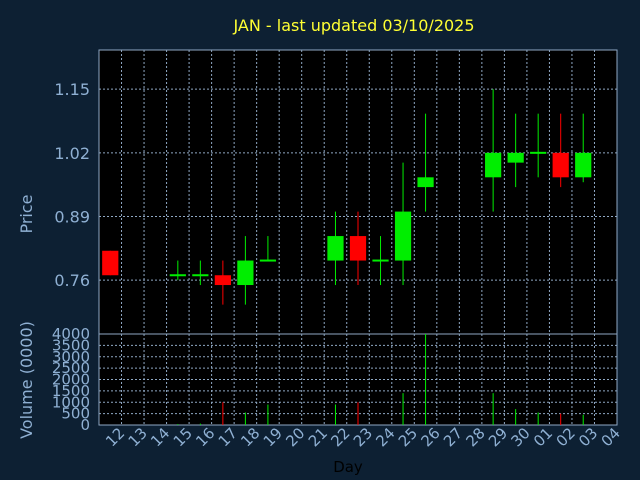 The height and width of the screenshot is (480, 640). Describe the element at coordinates (348, 467) in the screenshot. I see `x-axis-label: Day` at that location.